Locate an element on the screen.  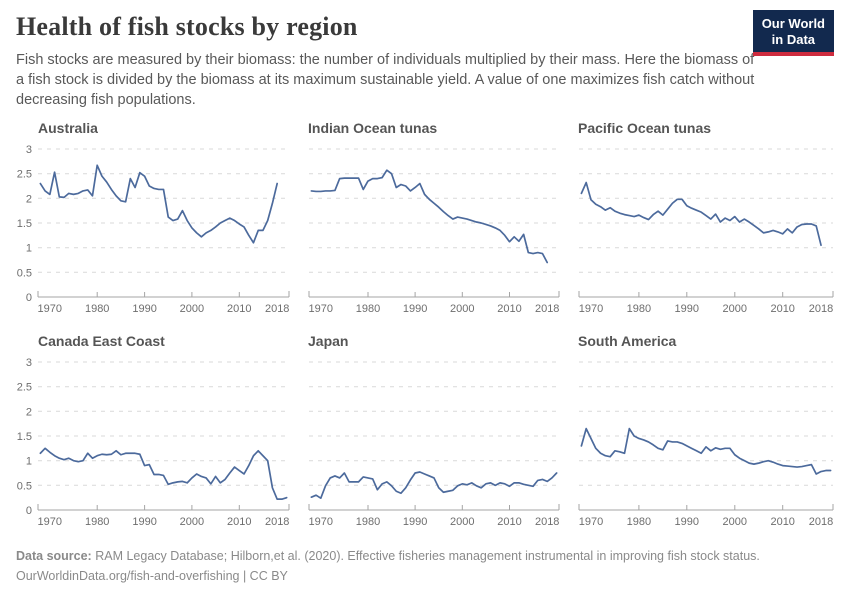
logo-text-line2: in Data is located at coordinates (793, 39).